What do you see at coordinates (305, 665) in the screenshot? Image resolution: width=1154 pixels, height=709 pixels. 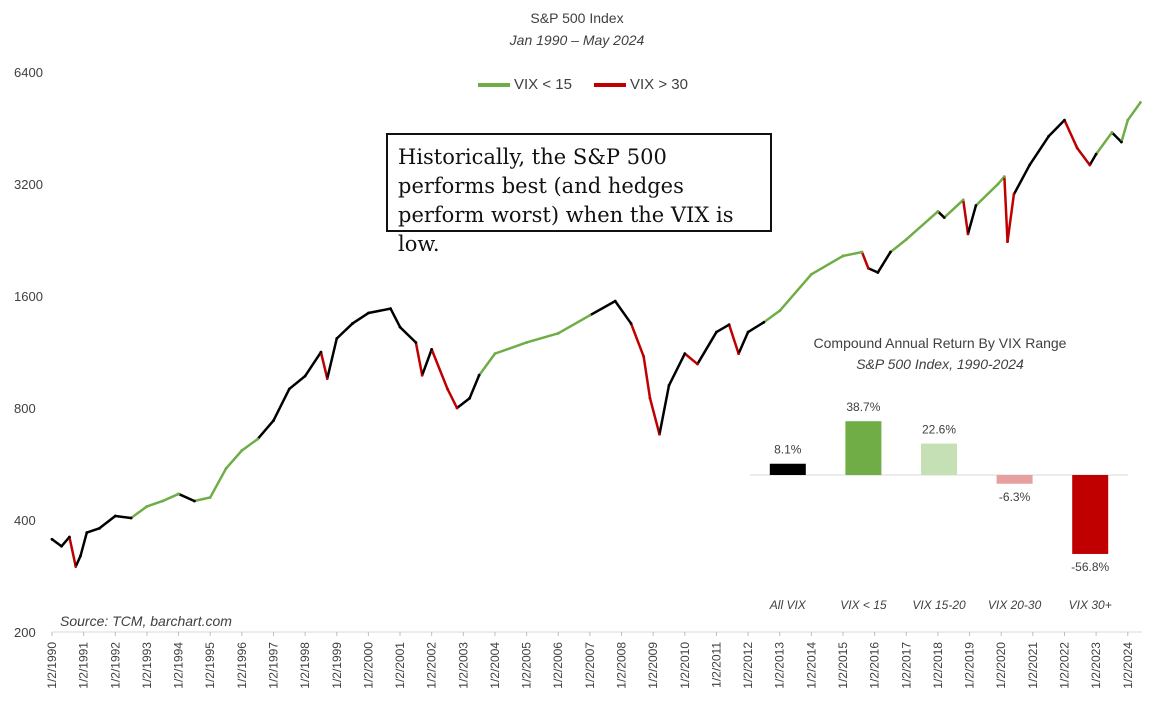 I see `x-tick-label: 1/2/1998` at bounding box center [305, 665].